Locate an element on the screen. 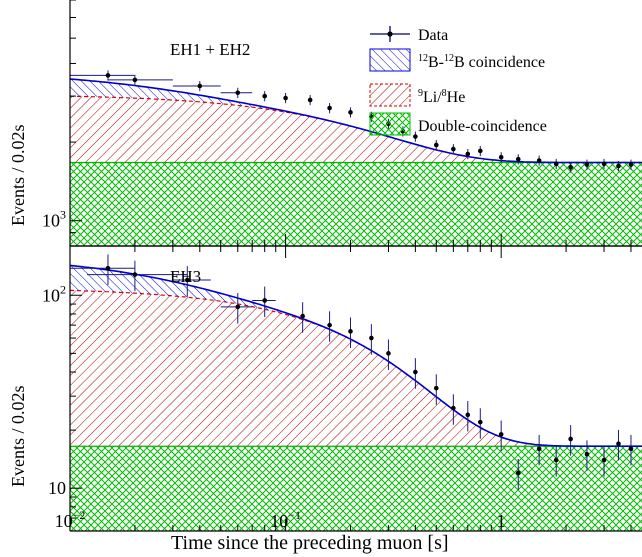  b12-fill-top is located at coordinates (356, 121).